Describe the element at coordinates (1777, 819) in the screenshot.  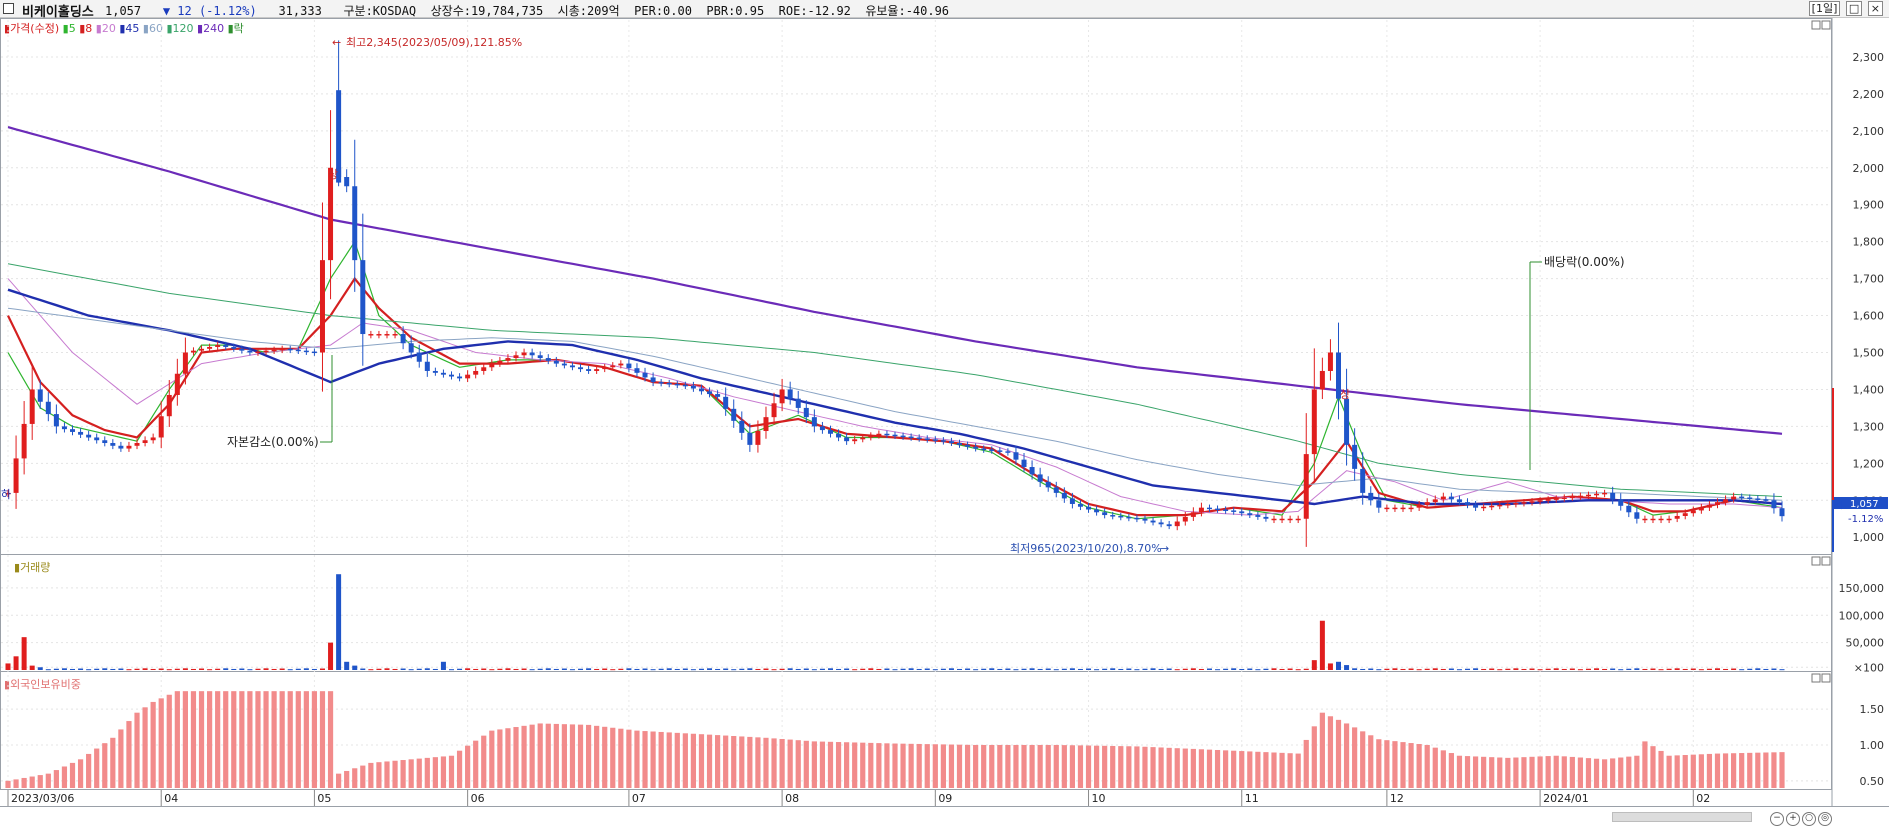
I see `zoom-out-icon: −` at that location.